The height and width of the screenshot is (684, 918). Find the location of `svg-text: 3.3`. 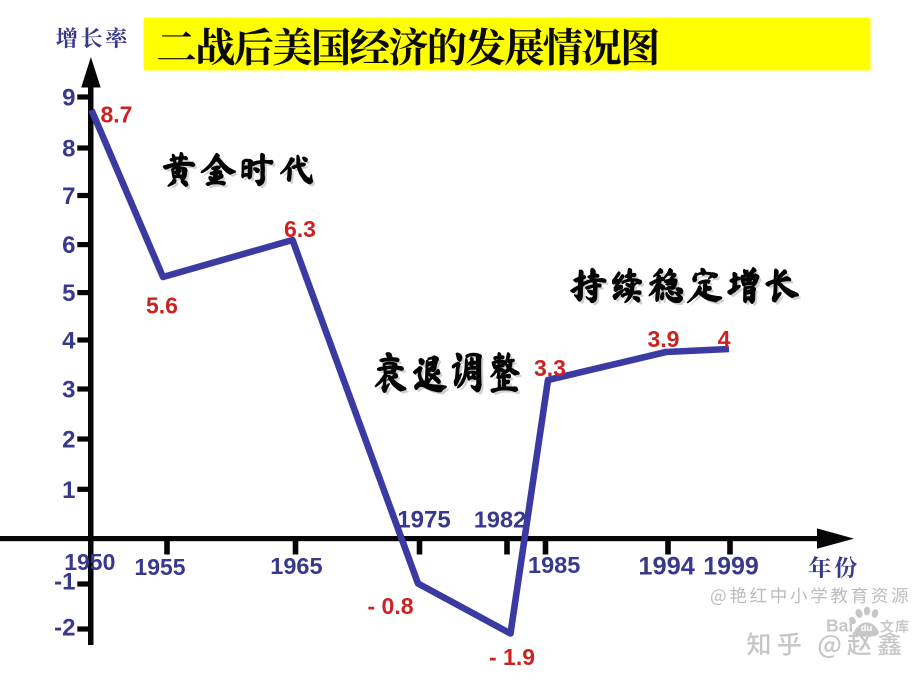

svg-text: 3.3 is located at coordinates (550, 368).